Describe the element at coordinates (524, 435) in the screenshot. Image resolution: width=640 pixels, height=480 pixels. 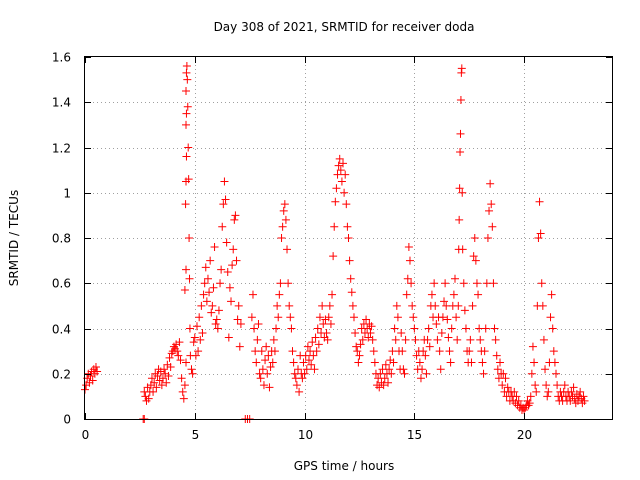
I see `x-tick-label: 20` at that location.